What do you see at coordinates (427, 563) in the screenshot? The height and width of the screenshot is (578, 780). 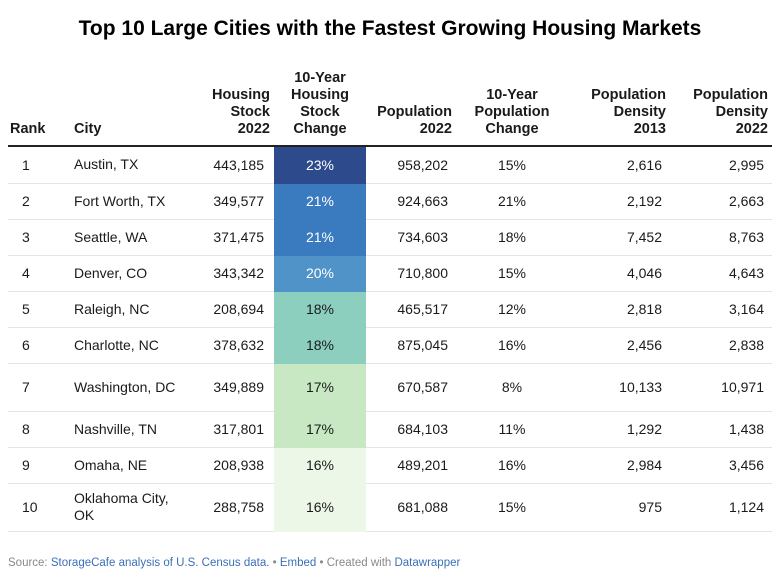 I see `datawrapper-link: Datawrapper` at bounding box center [427, 563].